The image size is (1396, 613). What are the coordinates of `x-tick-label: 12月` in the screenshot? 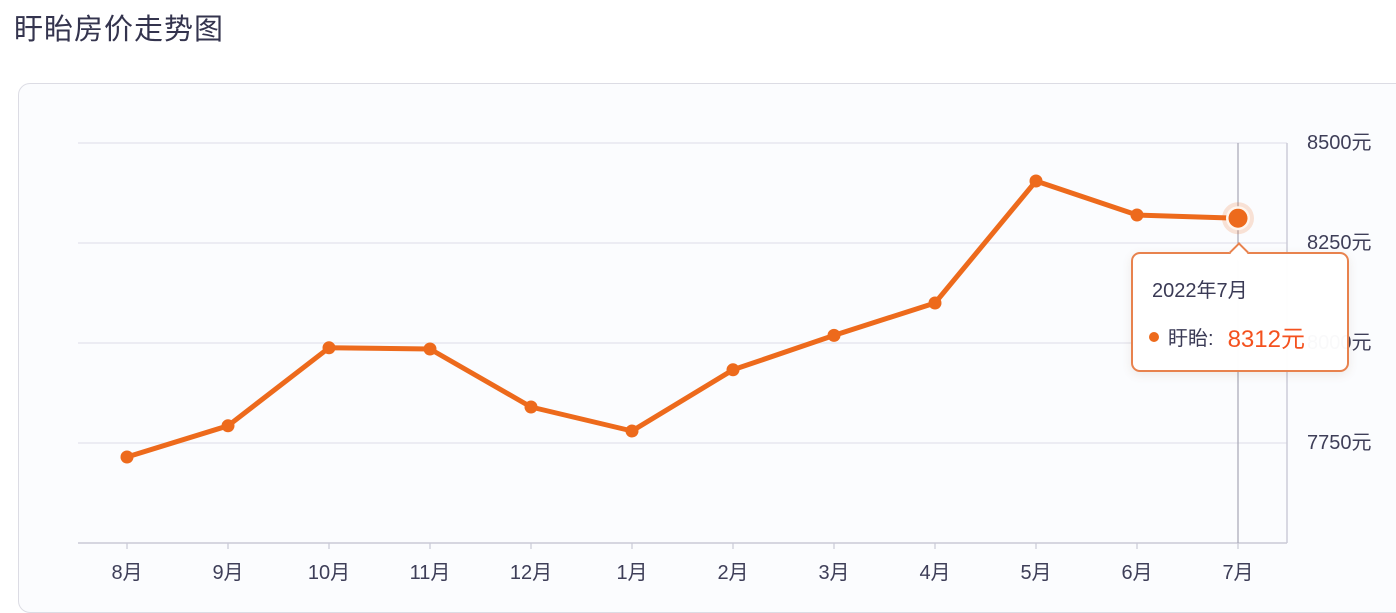 It's located at (531, 573).